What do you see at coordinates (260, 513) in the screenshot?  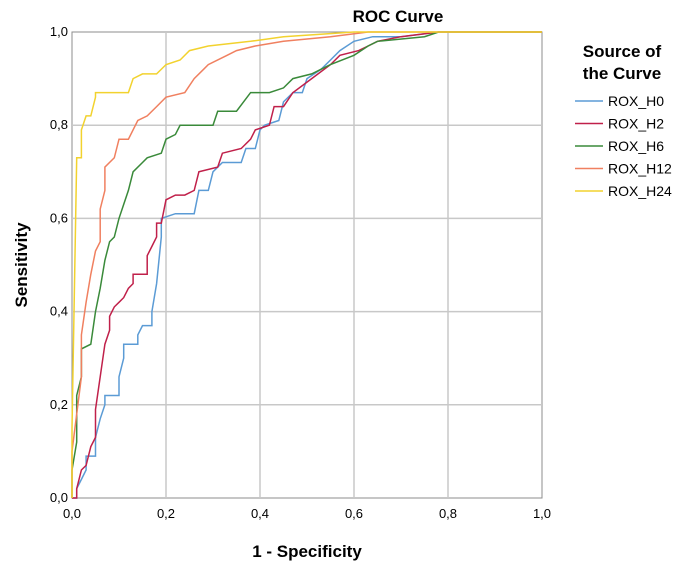 I see `x-tick-label: 0,4` at bounding box center [260, 513].